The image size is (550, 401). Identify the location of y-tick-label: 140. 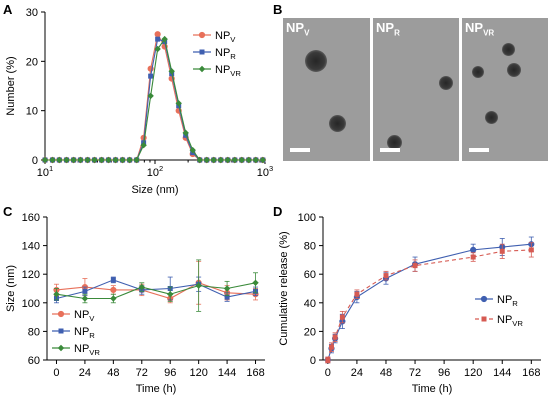
(31, 247).